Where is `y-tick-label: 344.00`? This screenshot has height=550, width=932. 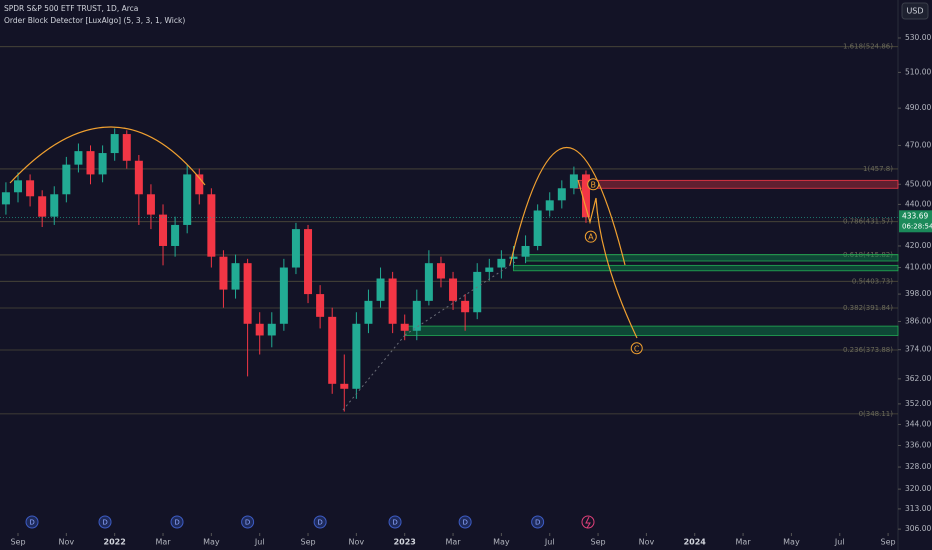 y-tick-label: 344.00 is located at coordinates (918, 423).